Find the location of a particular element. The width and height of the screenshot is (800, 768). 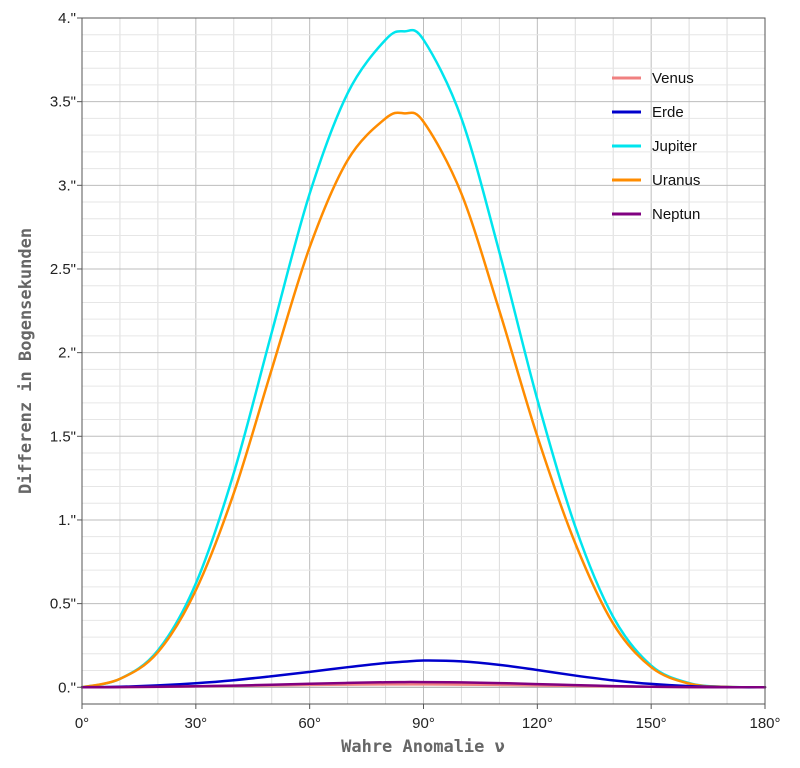

legend-label-uranus: Uranus is located at coordinates (676, 180).